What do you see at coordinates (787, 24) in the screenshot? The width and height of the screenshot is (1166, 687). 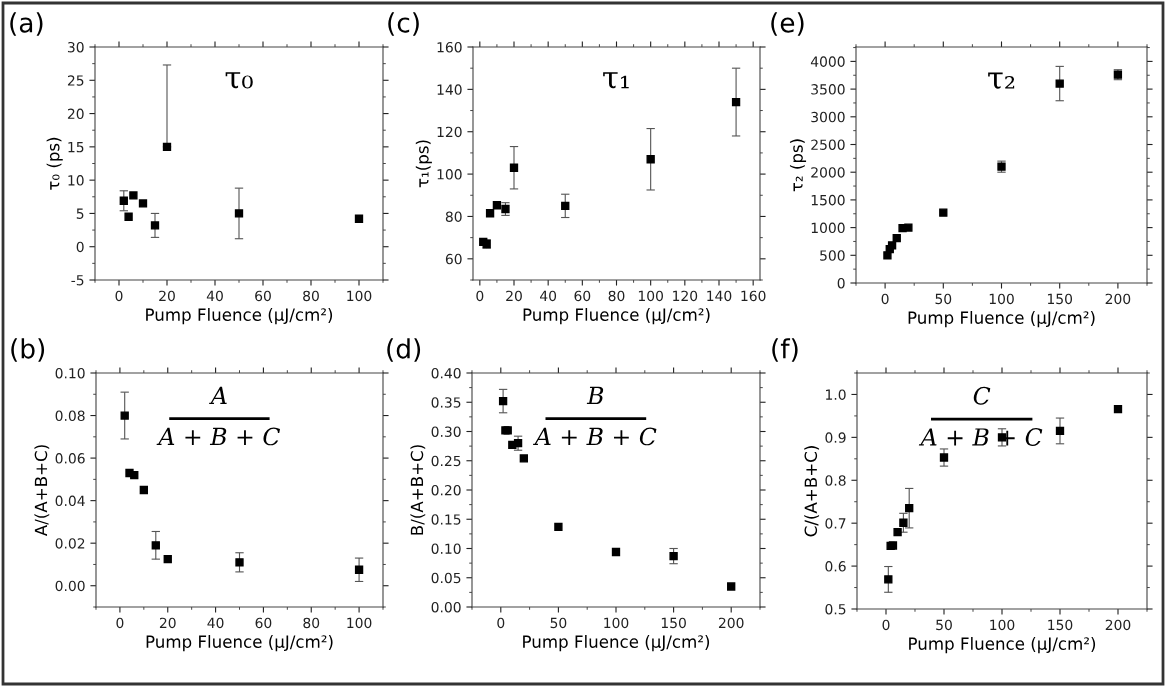 I see `text: (e)` at bounding box center [787, 24].